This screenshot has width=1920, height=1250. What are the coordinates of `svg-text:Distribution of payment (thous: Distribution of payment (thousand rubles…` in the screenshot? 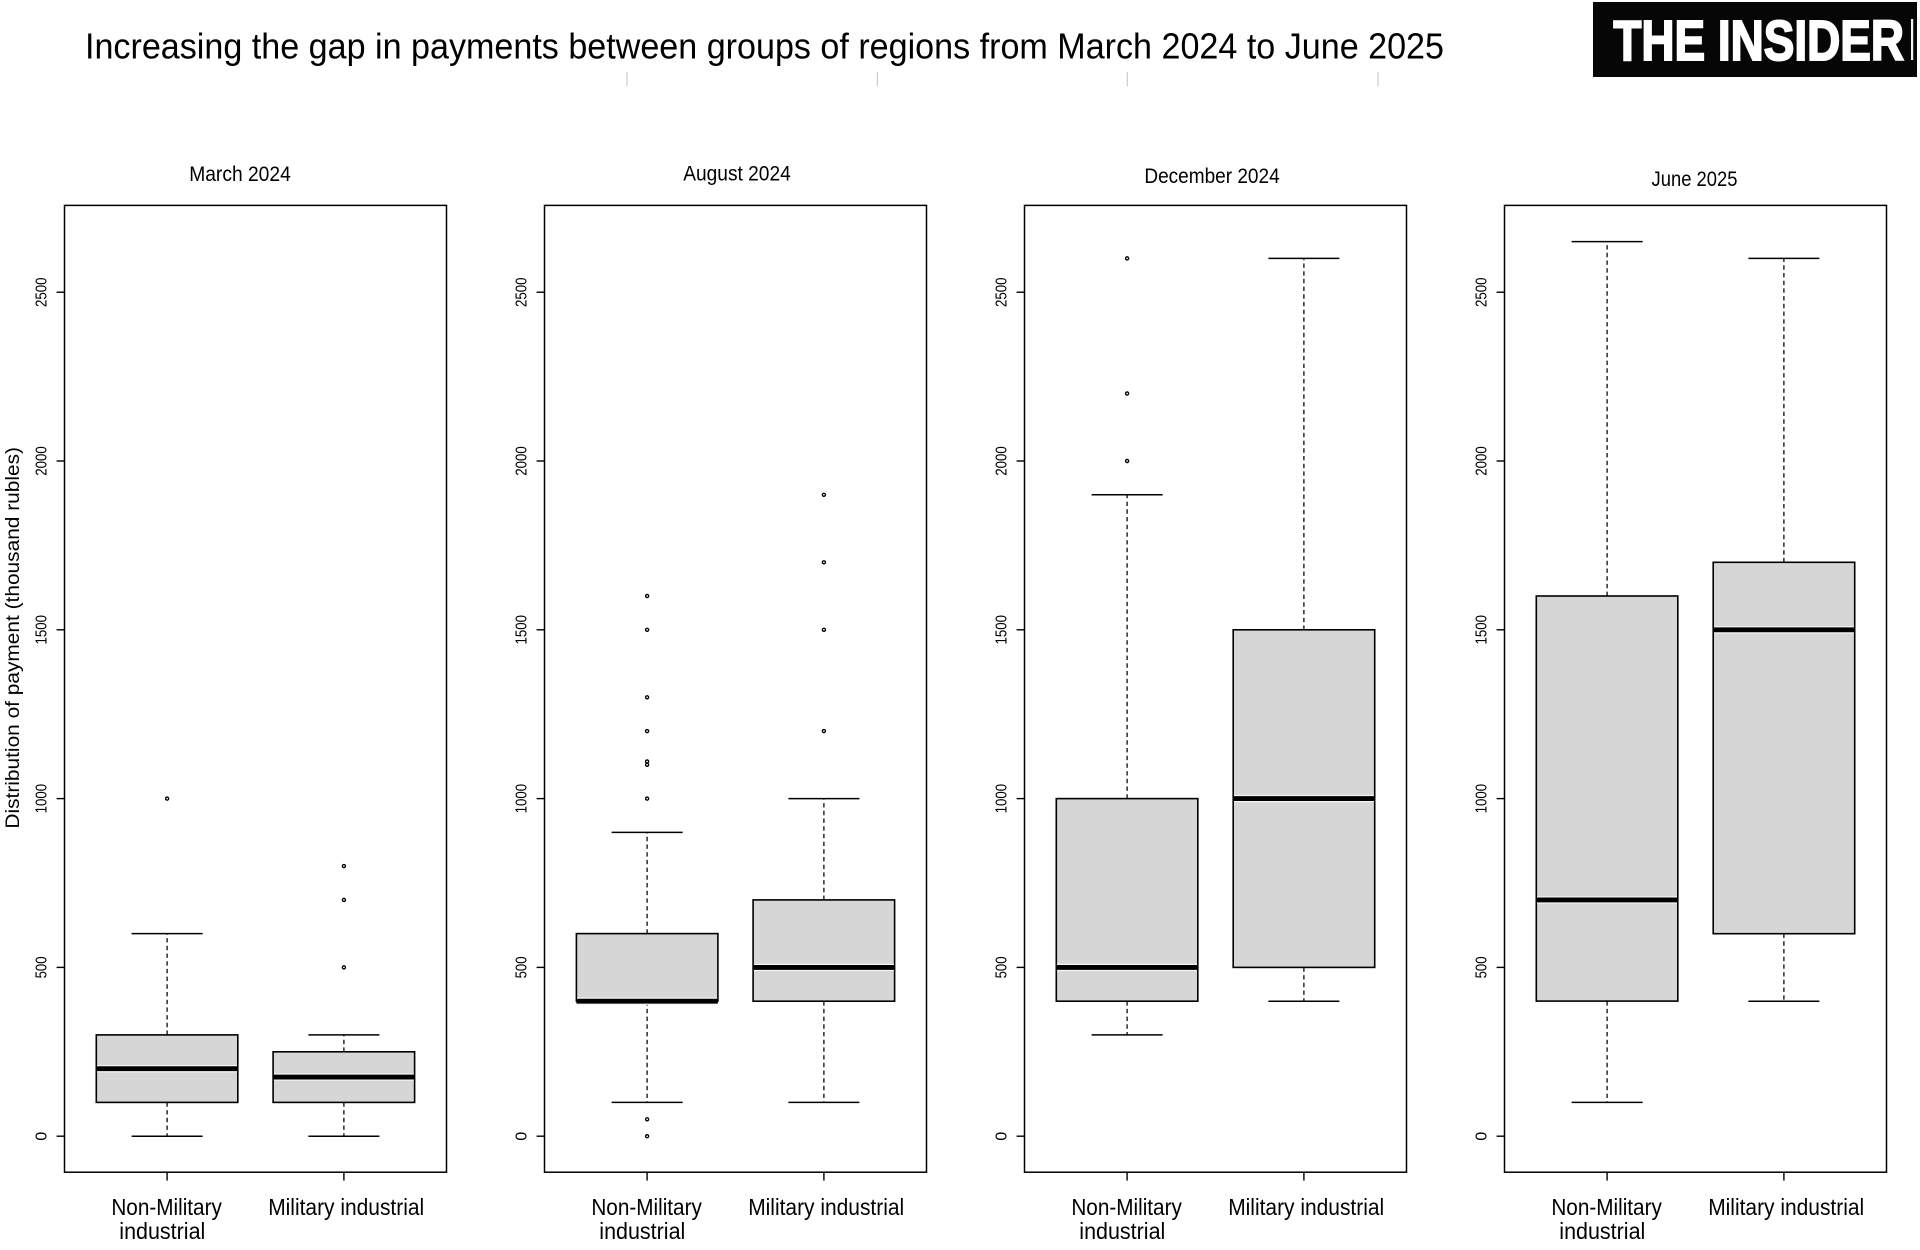 It's located at (13, 638).